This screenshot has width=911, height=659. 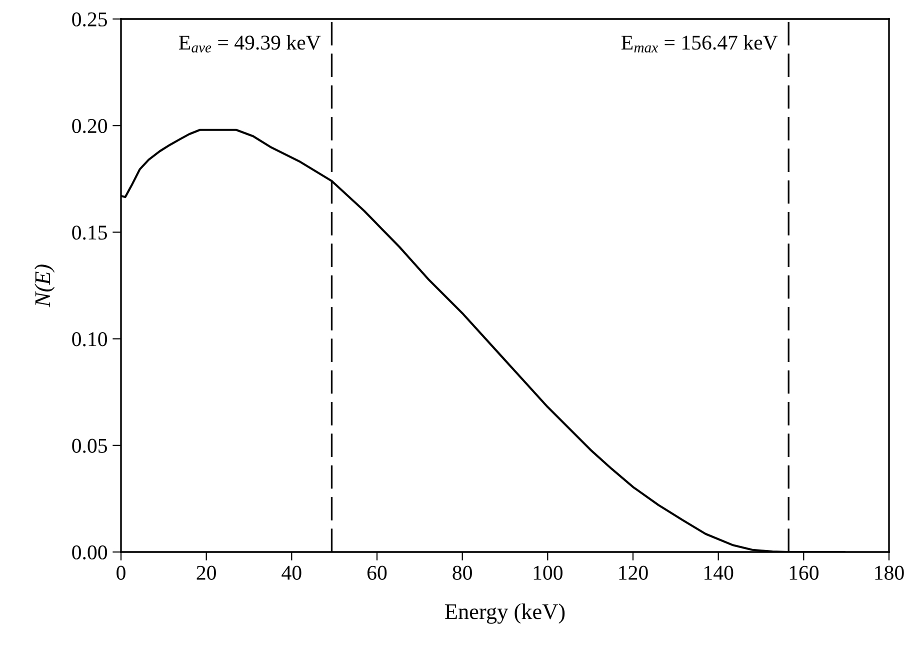 I want to click on y-tick-label: 0.20, so click(x=90, y=126).